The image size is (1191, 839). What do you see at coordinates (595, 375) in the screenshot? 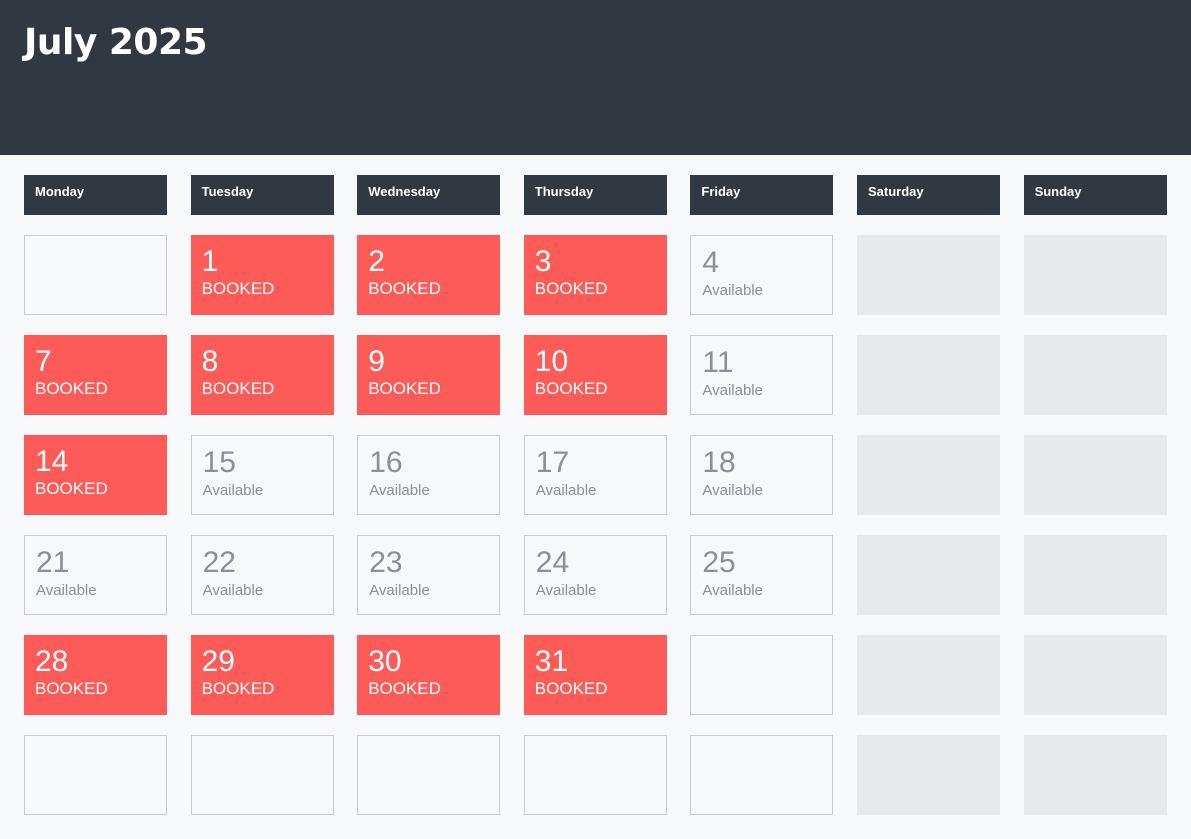
I see `calendar-day-cell: 10 BOOKED` at bounding box center [595, 375].